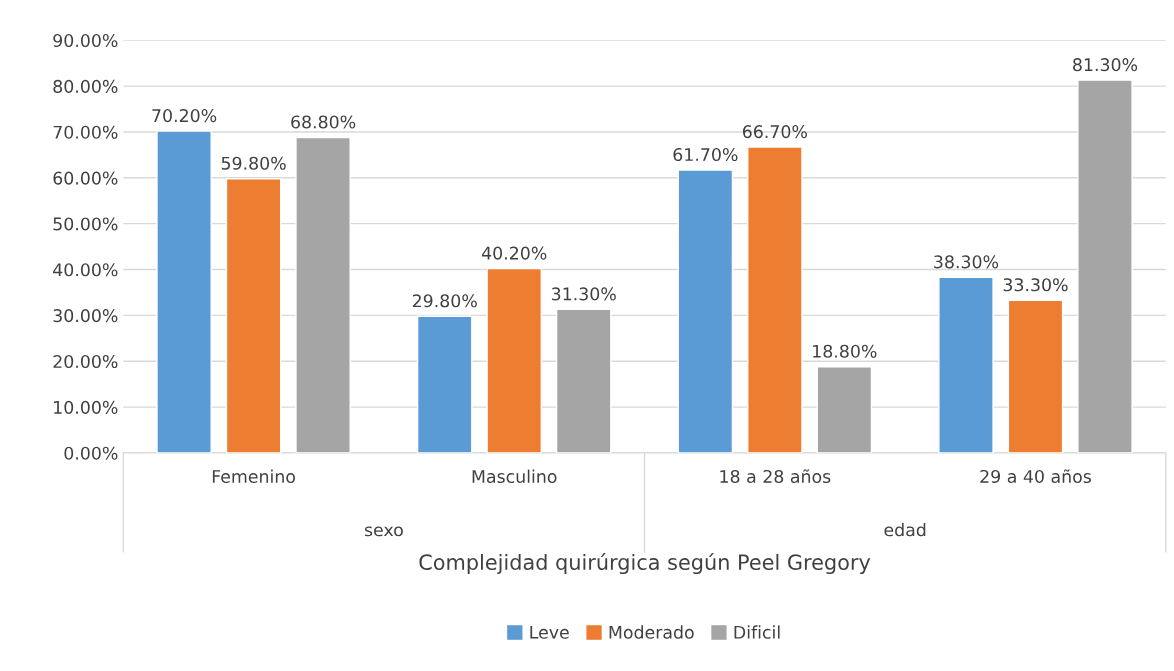  I want to click on data-label: 33.30%, so click(1035, 285).